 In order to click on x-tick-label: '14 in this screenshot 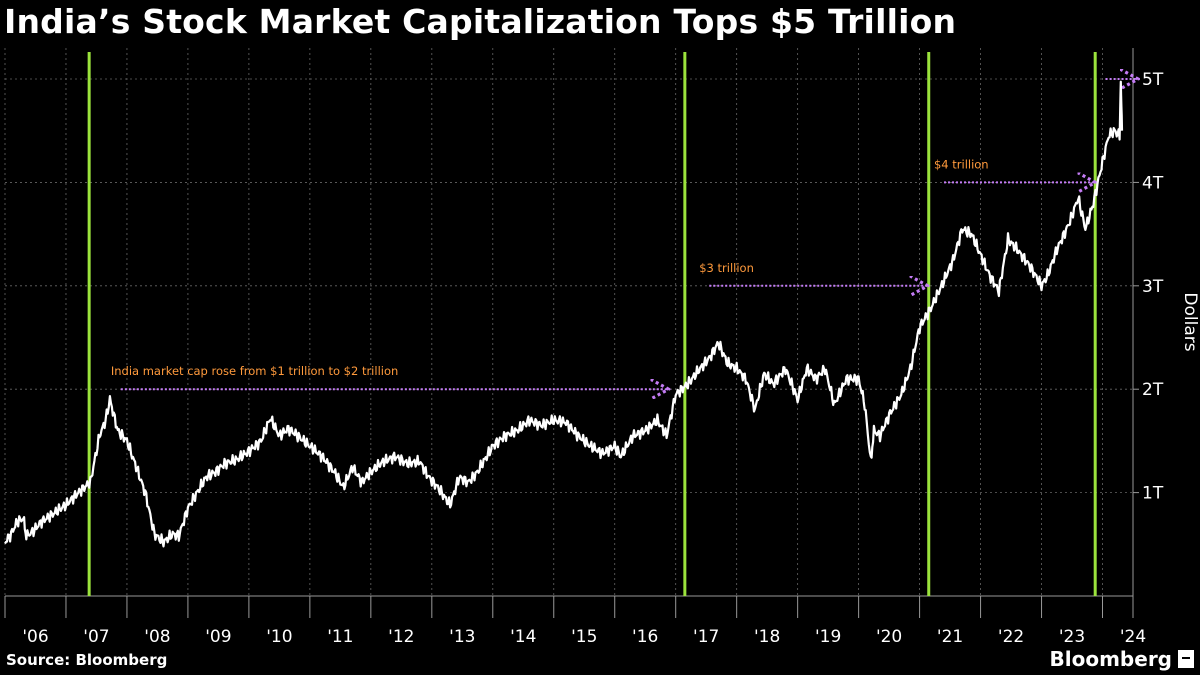, I will do `click(523, 637)`.